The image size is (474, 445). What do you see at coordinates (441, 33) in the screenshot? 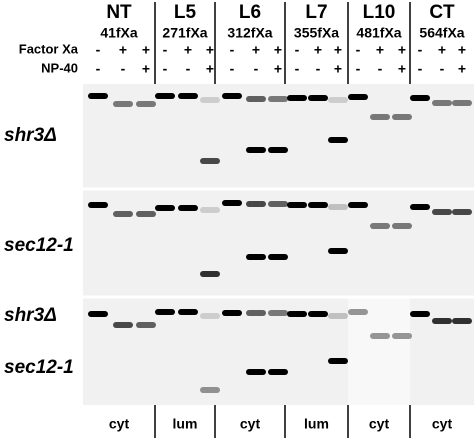
I see `construct-label: 564fXa` at bounding box center [441, 33].